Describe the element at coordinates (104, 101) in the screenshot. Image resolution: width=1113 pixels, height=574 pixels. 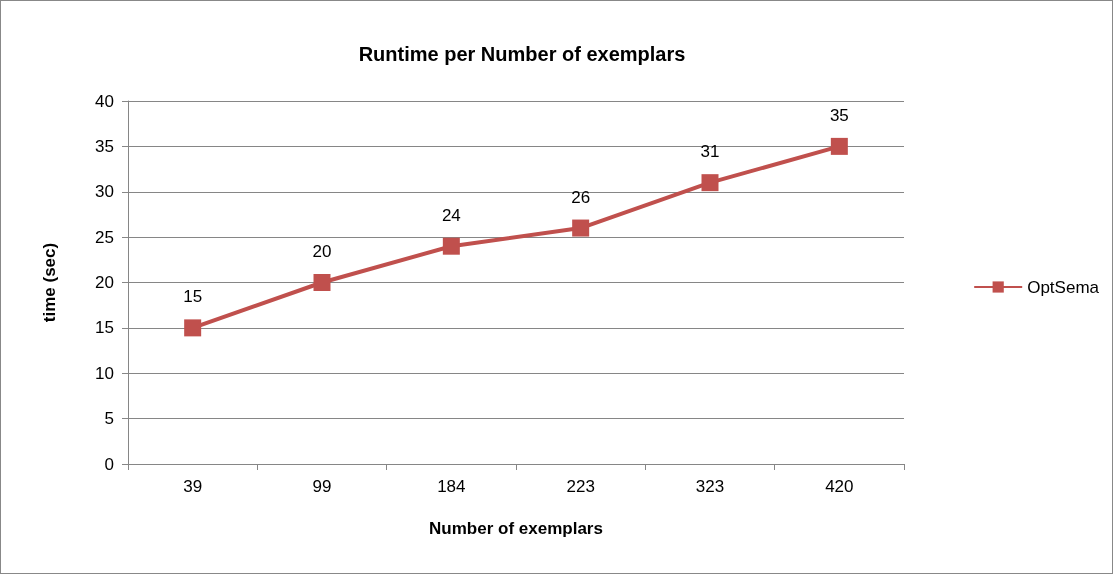
I see `y-tick-label: 40` at that location.